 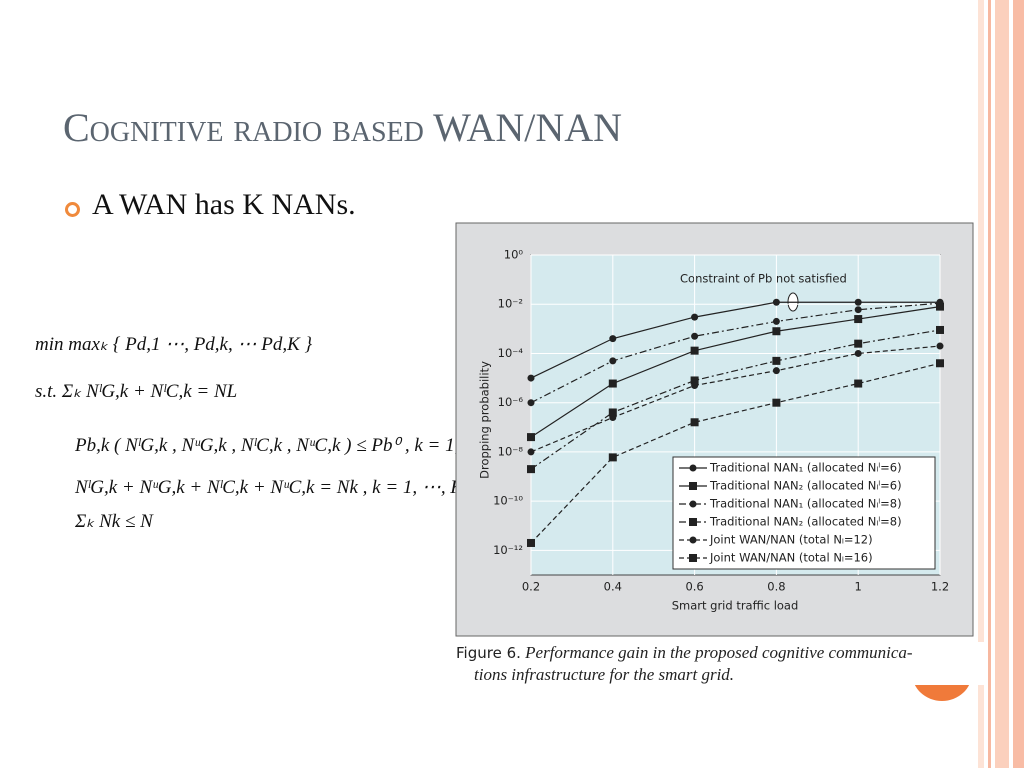 I want to click on legend-label: Traditional NAN₁ (allocated Nₗˡ=8), so click(x=805, y=504).